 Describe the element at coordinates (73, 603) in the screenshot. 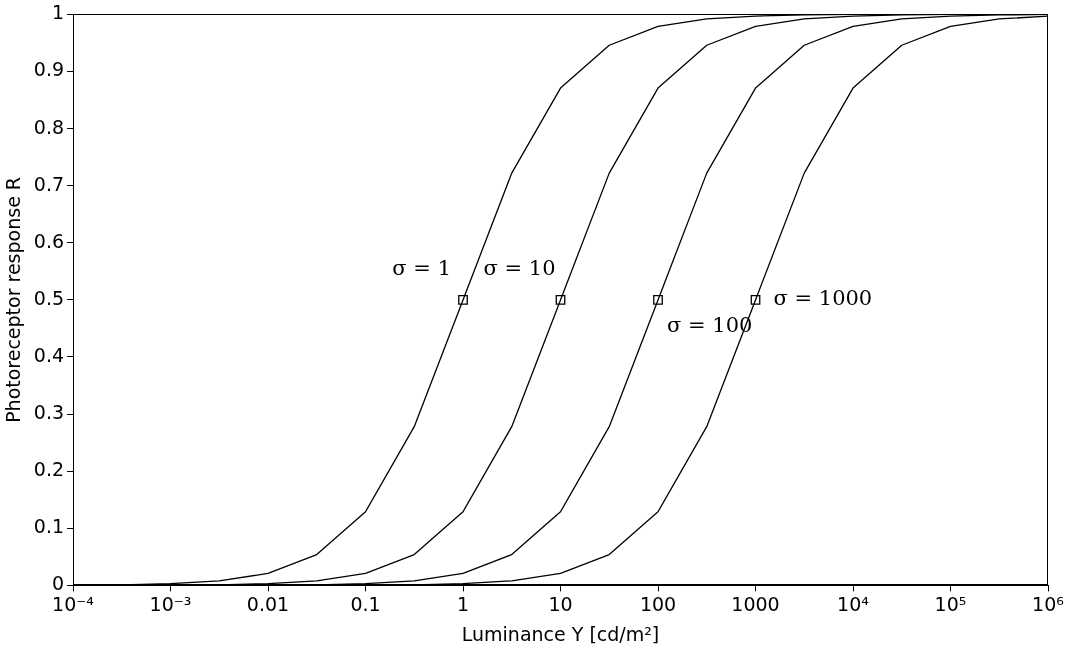

I see `x-tick-label: 10⁻⁴` at that location.